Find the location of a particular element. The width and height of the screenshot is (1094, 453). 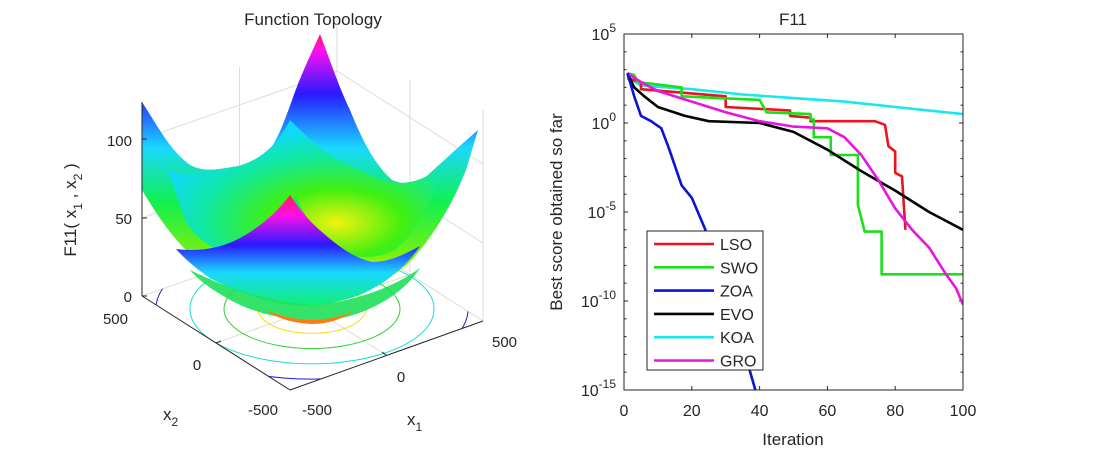

x-axis-label: Iteration is located at coordinates (792, 439).